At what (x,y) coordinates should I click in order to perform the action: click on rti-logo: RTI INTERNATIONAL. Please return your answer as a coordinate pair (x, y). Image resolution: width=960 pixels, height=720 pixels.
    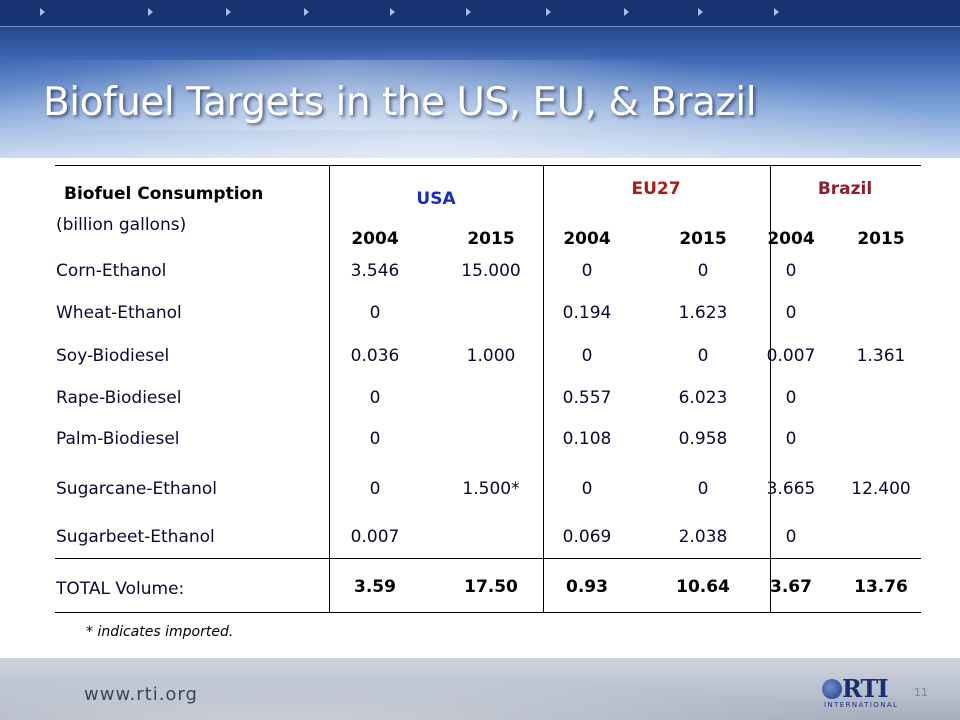
    Looking at the image, I should click on (863, 695).